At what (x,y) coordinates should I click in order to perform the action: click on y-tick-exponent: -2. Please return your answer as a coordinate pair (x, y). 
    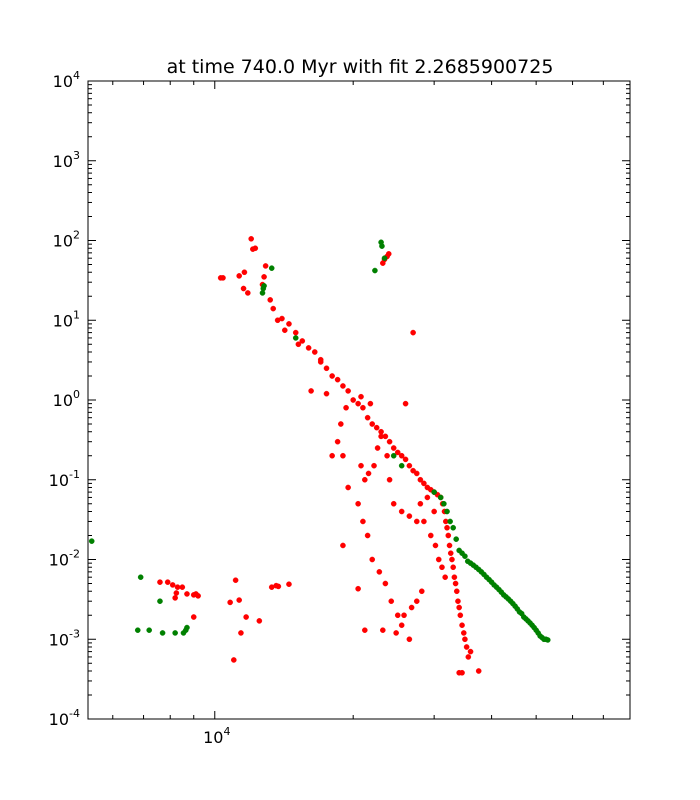
    Looking at the image, I should click on (74, 554).